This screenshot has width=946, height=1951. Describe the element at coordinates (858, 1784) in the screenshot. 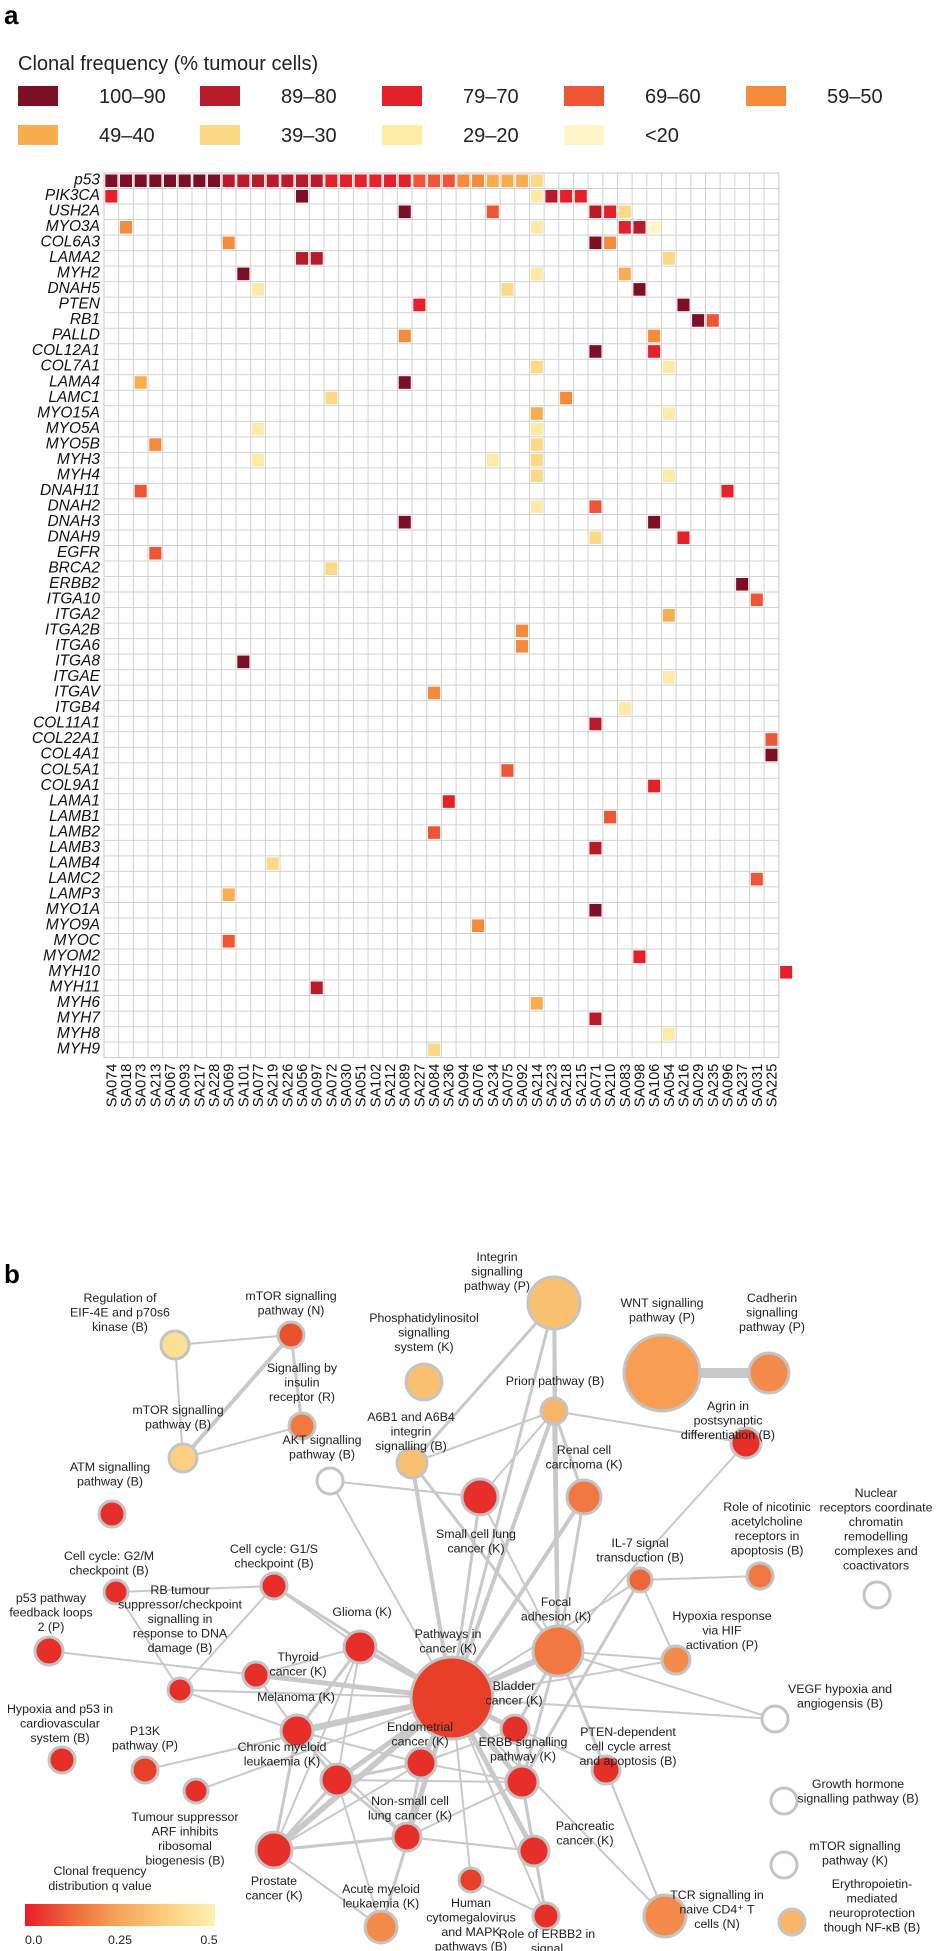

I see `node-label-line: Growth hormone` at that location.